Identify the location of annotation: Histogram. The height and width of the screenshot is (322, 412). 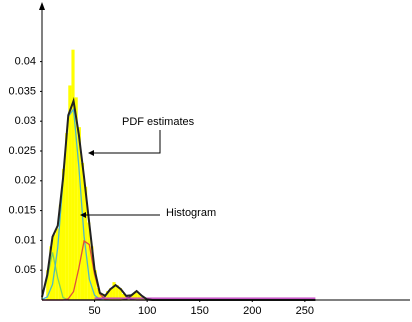
(191, 213).